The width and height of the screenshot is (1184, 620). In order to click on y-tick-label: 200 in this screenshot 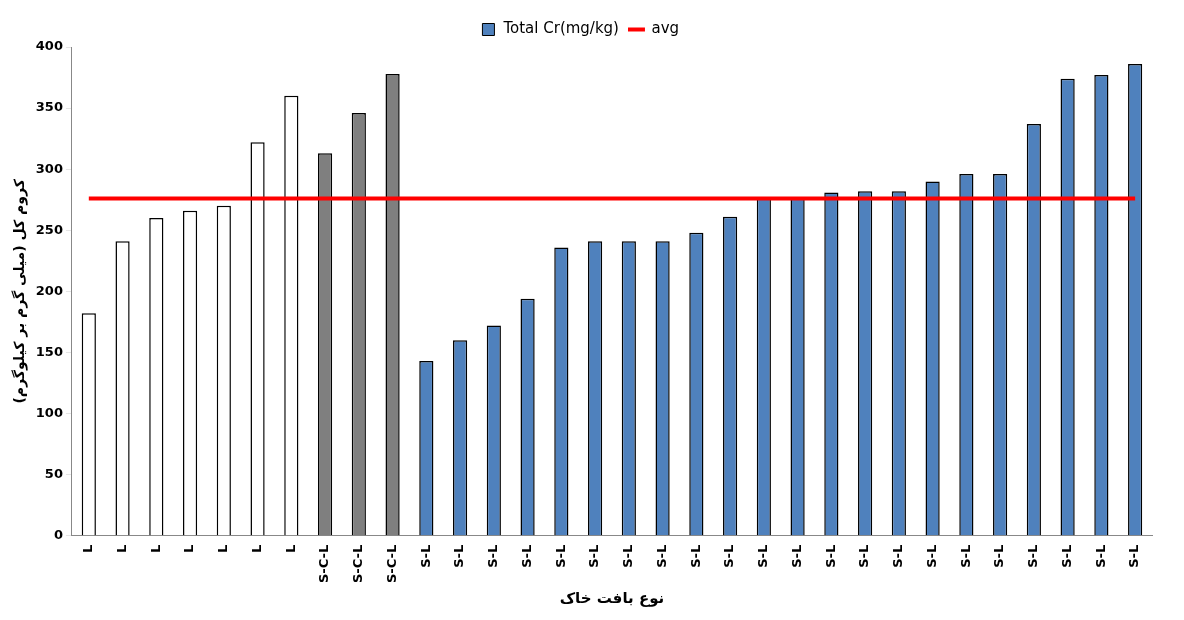, I will do `click(49, 290)`.